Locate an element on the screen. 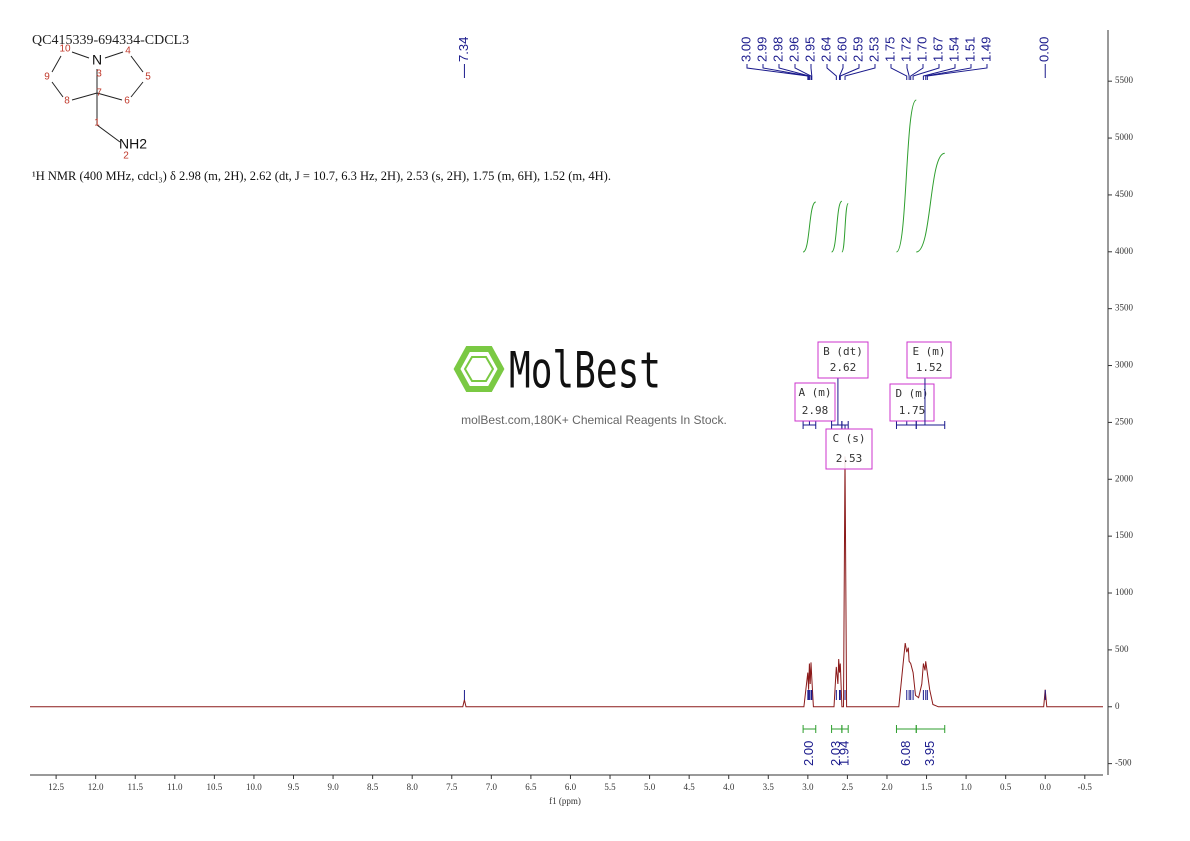 The height and width of the screenshot is (841, 1190). y-tick-label: 3500 is located at coordinates (1124, 308).